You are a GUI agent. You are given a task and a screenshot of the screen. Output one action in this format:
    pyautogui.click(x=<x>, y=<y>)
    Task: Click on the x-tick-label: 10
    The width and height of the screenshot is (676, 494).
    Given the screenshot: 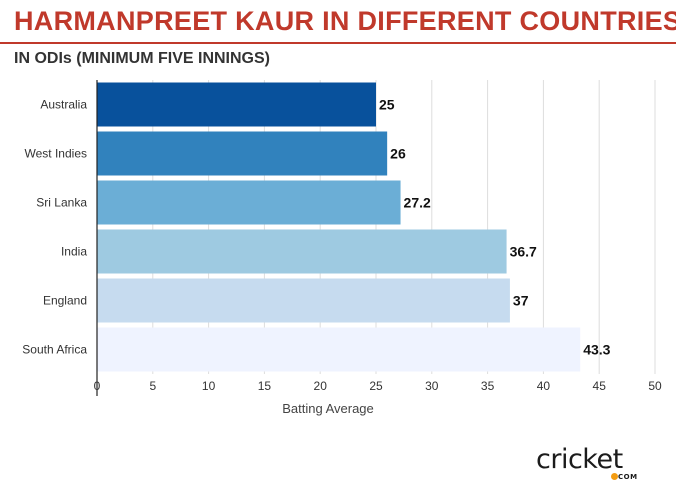 What is the action you would take?
    pyautogui.click(x=209, y=386)
    